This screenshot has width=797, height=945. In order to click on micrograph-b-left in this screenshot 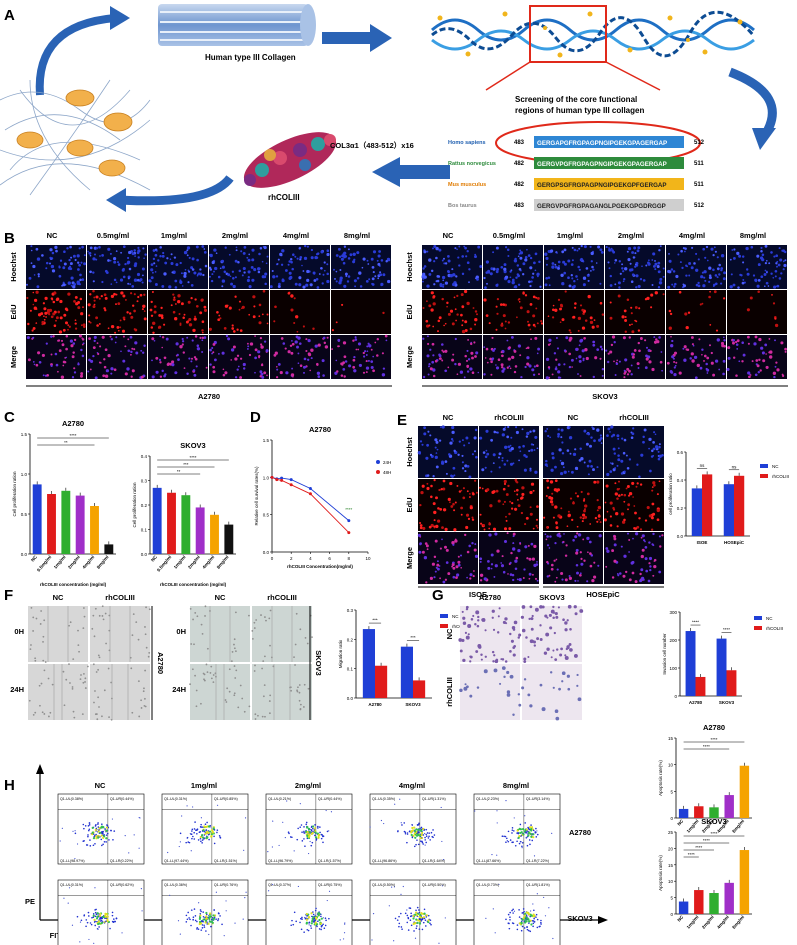, I will do `click(178, 312)`.